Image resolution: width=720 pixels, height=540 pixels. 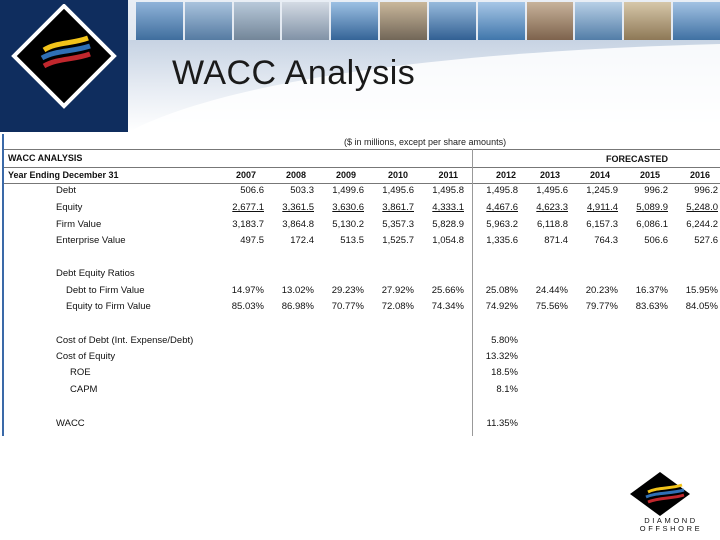 What do you see at coordinates (248, 207) in the screenshot?
I see `table-cell: 2,677.1` at bounding box center [248, 207].